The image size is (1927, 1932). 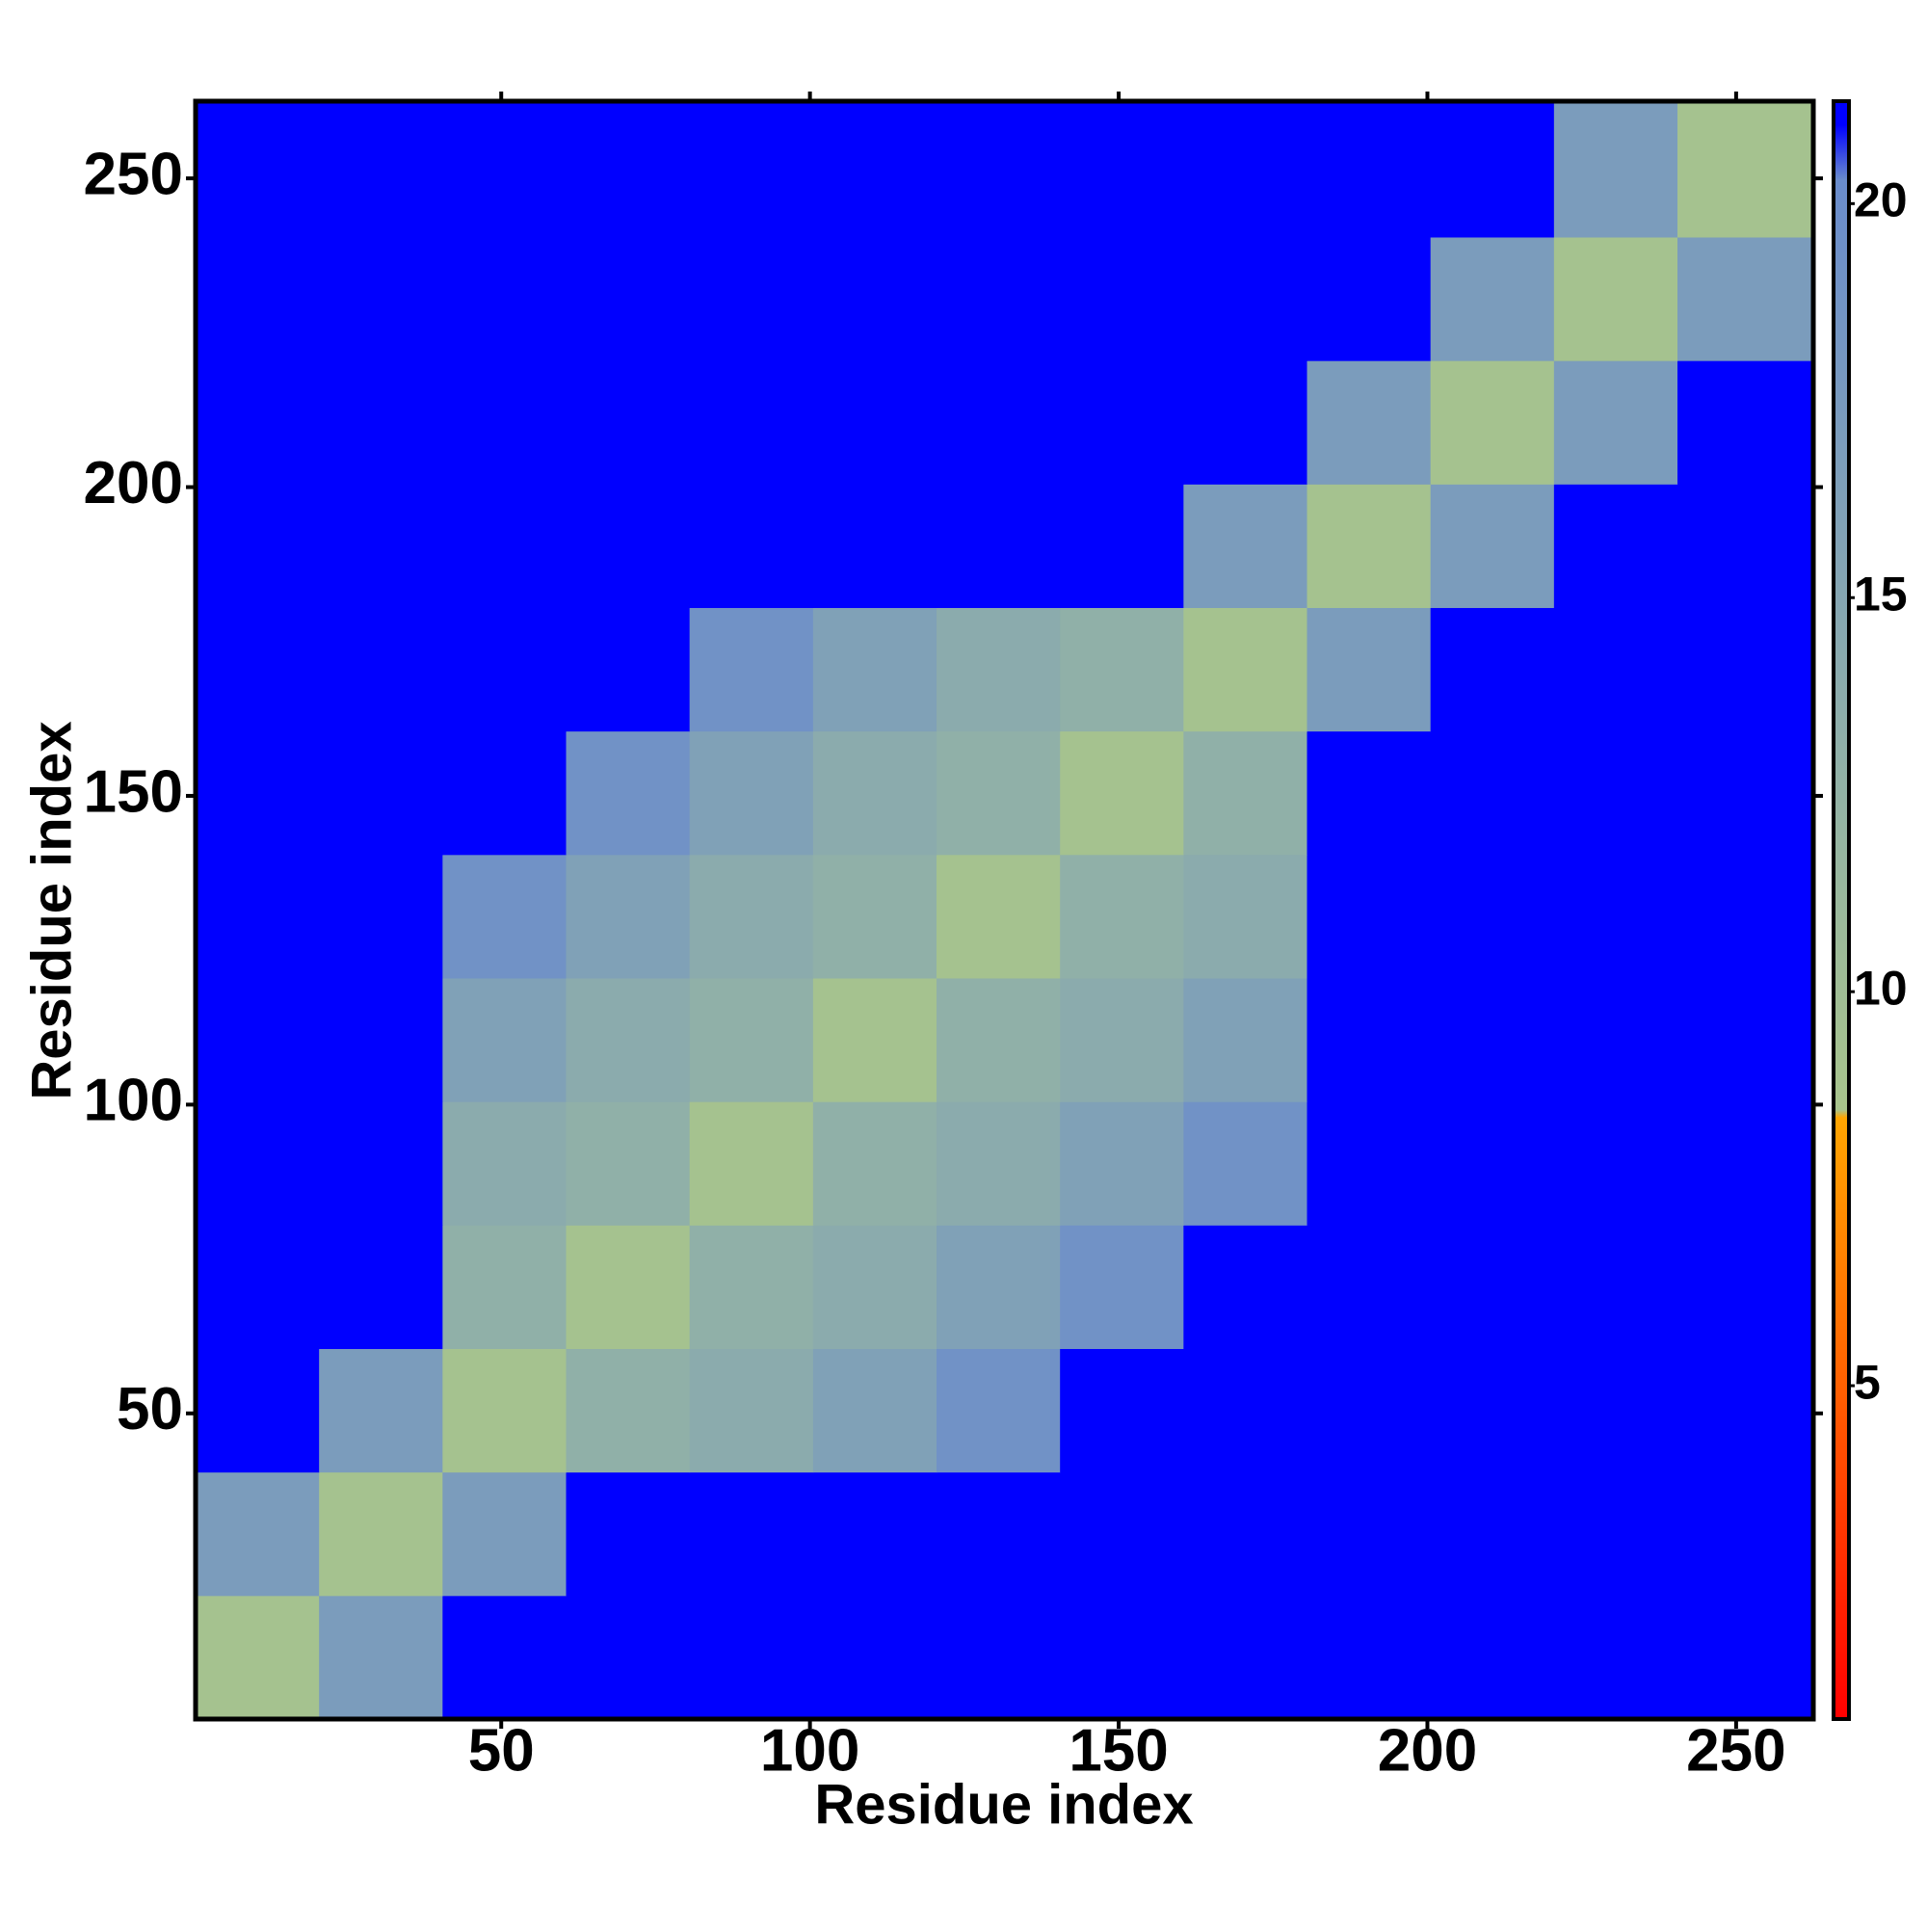 I want to click on colorbar-tick-label: 15, so click(x=1881, y=594).